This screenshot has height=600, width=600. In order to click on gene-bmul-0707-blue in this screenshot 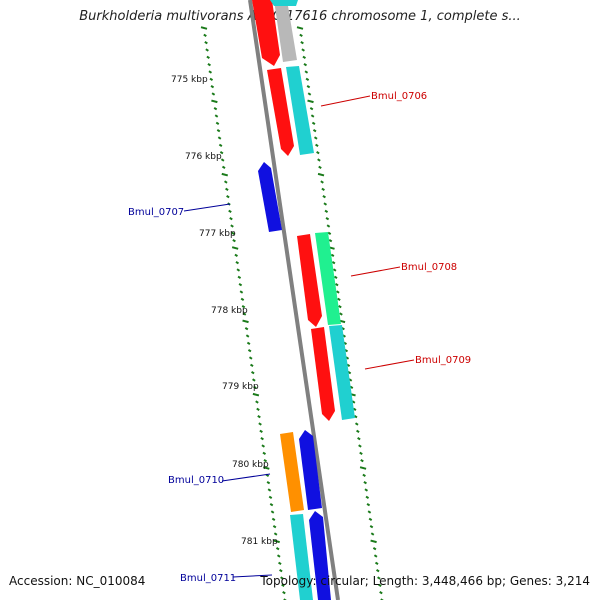, I will do `click(270, 197)`.